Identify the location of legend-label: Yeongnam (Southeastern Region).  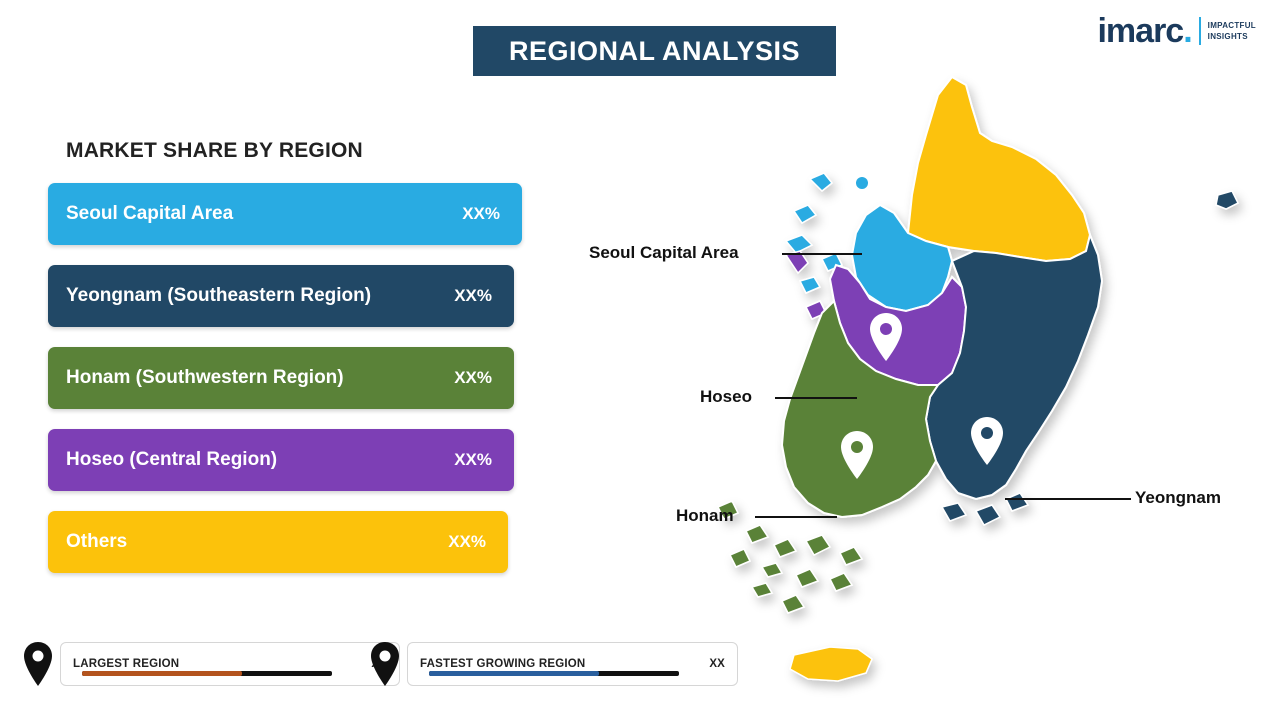
(219, 295).